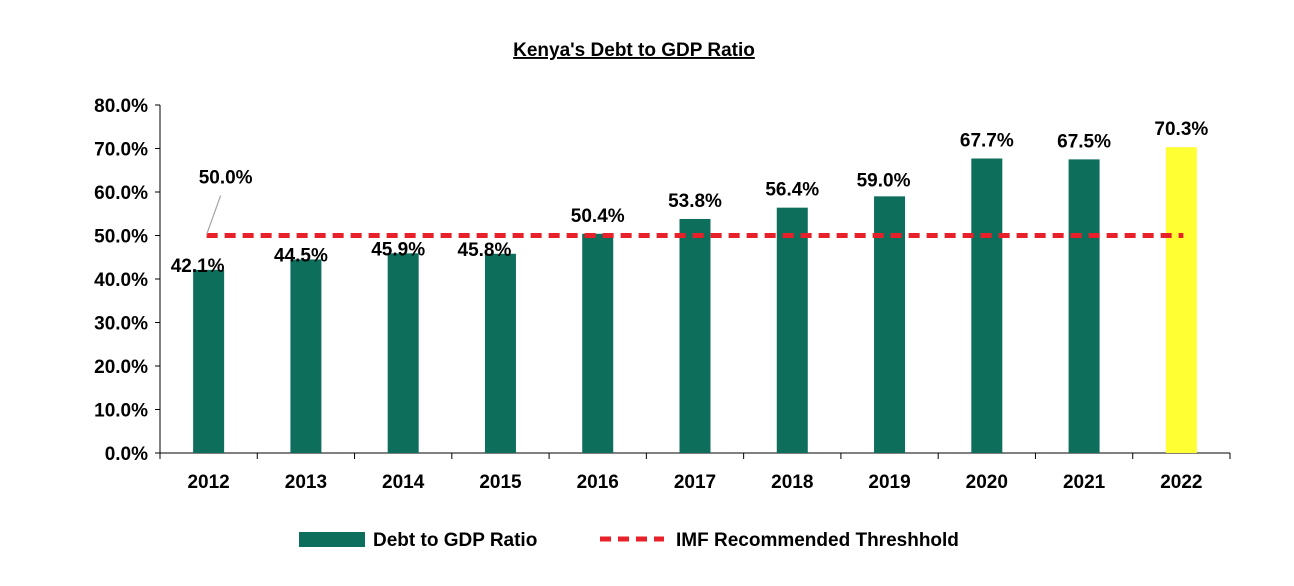 The height and width of the screenshot is (586, 1294). What do you see at coordinates (634, 50) in the screenshot?
I see `chart-title: Kenya's Debt to GDP Ratio` at bounding box center [634, 50].